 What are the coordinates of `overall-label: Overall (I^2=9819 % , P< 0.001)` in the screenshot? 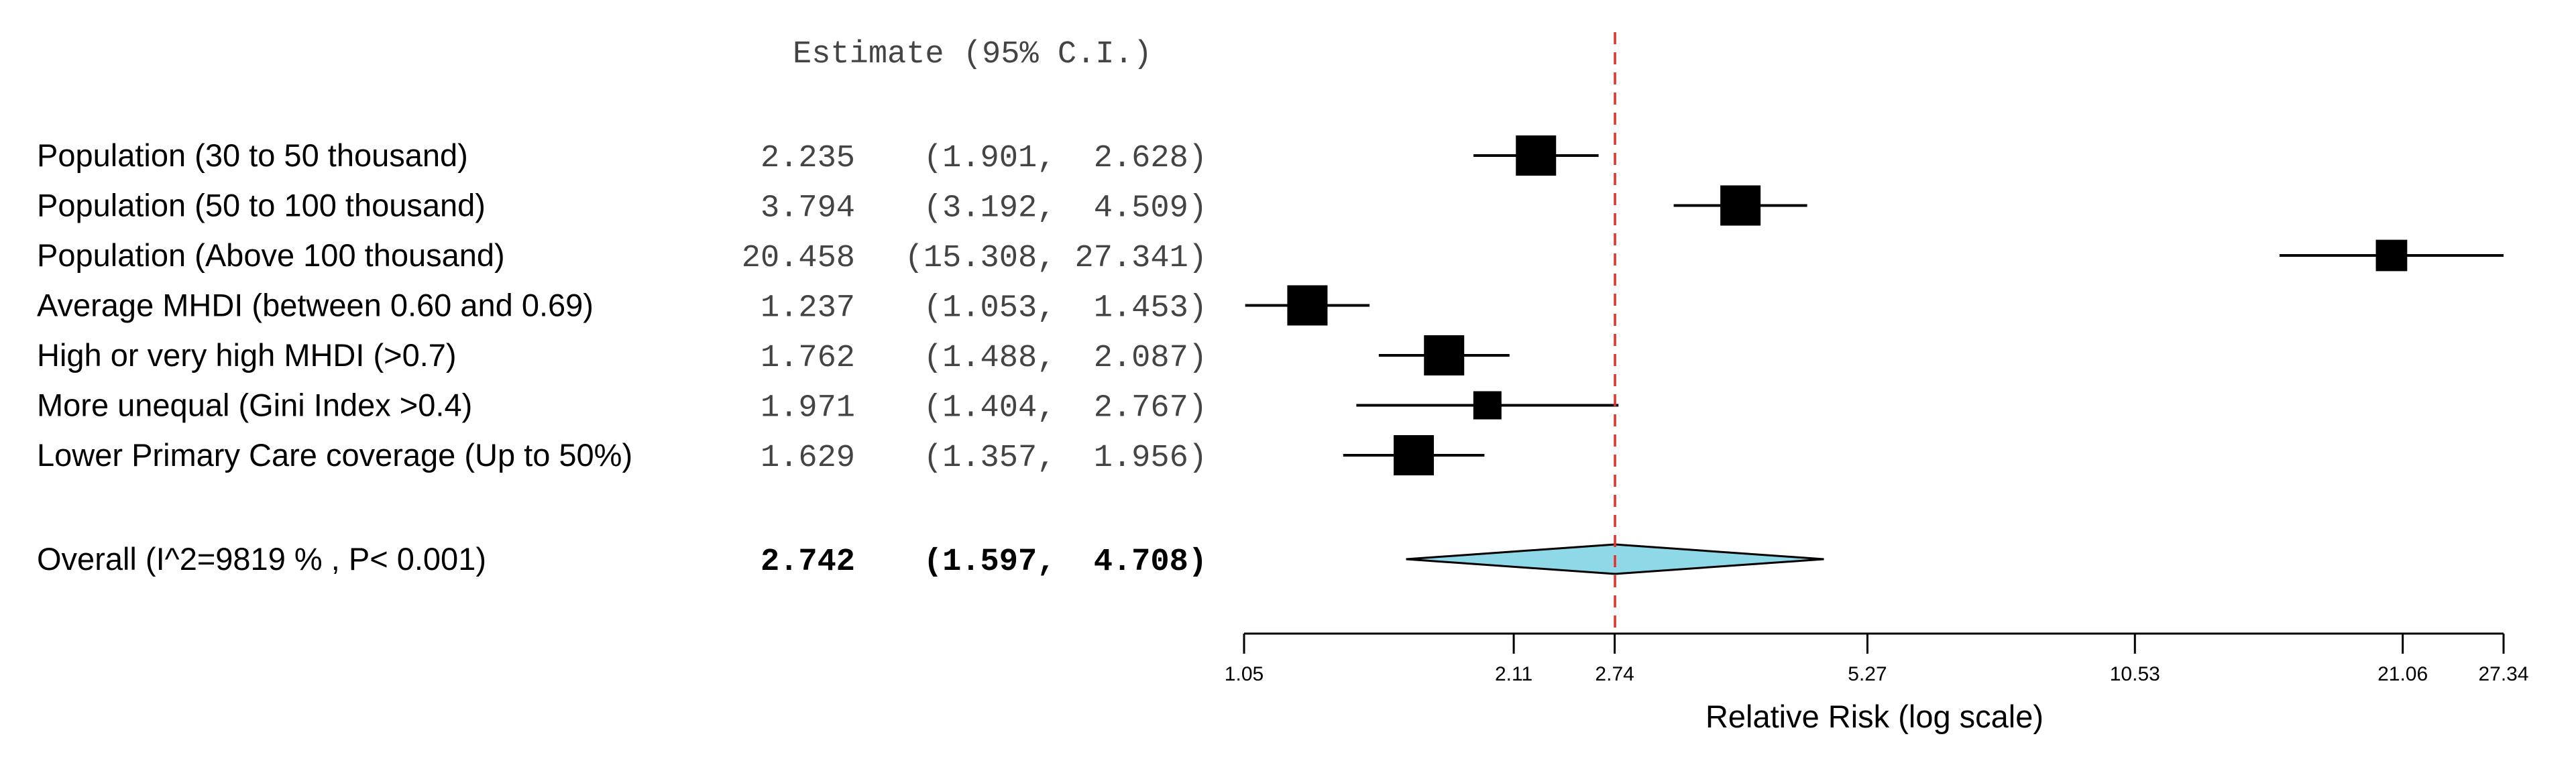 It's located at (261, 559).